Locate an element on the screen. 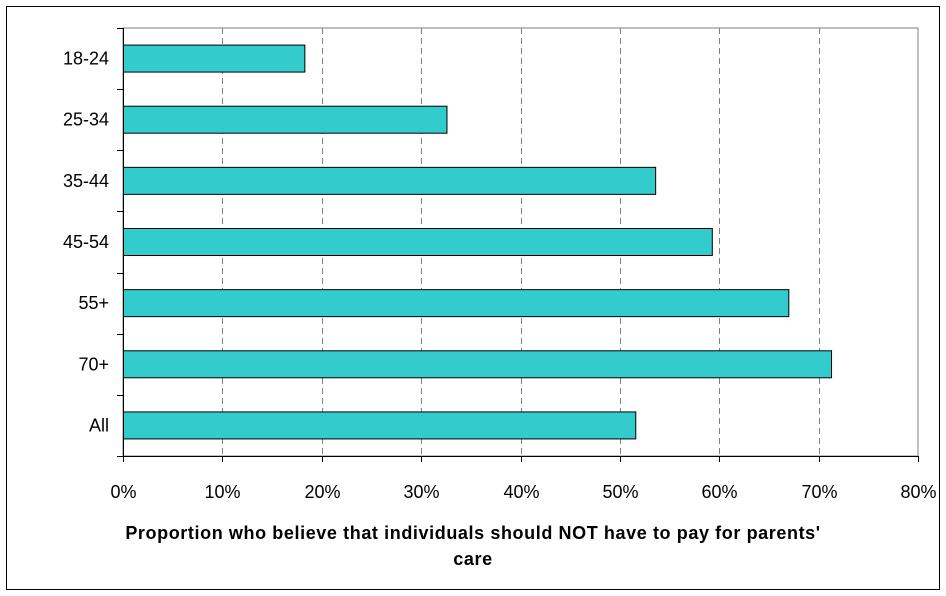 The image size is (946, 596). x-tick-label-1: 10% is located at coordinates (222, 492).